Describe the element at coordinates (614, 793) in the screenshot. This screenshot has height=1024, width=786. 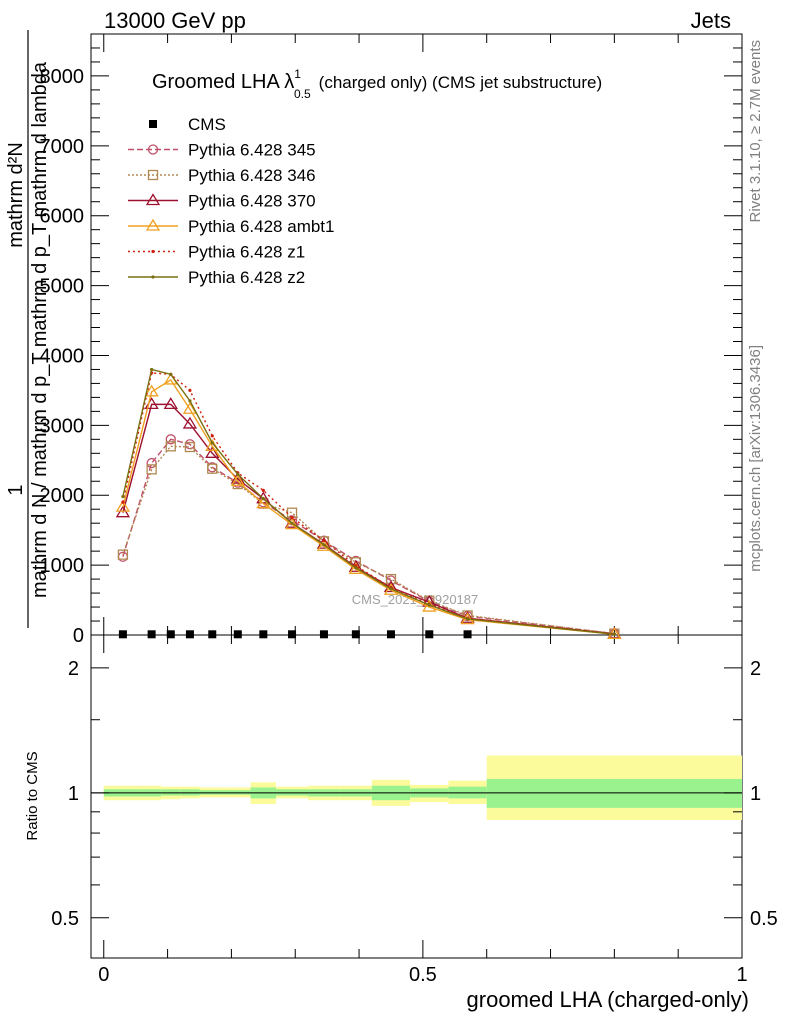
I see `ratio-band-stat` at that location.